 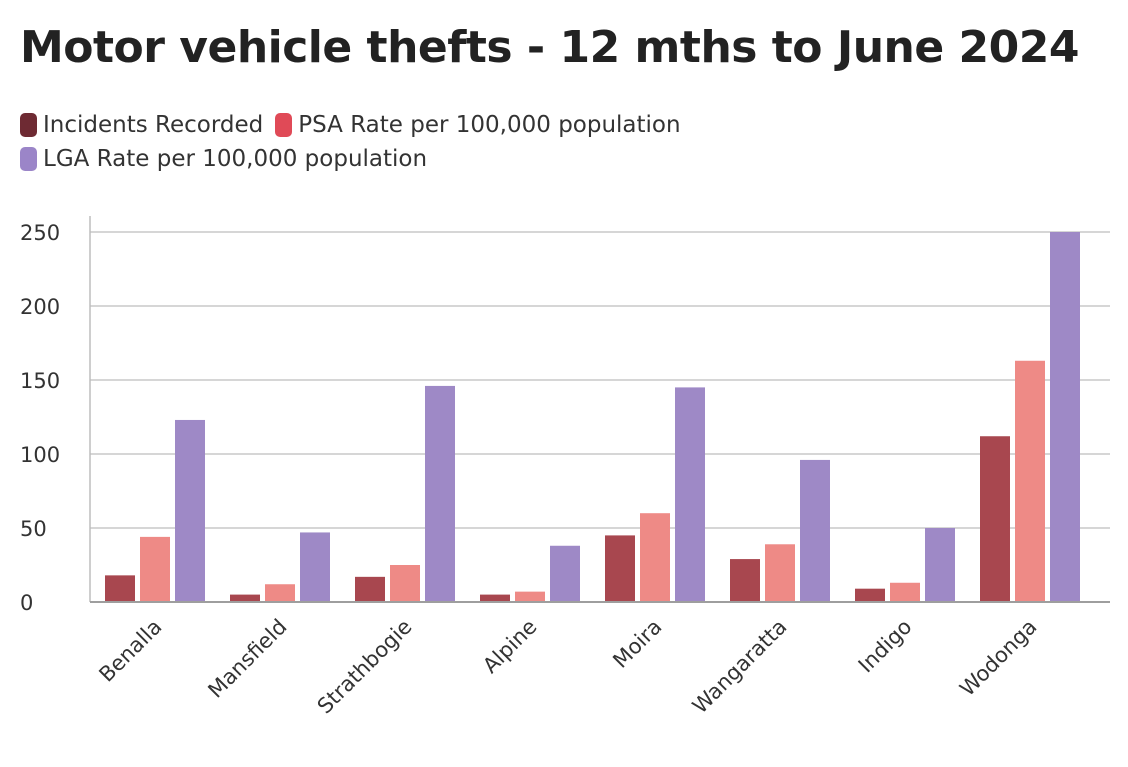 I want to click on bar-group-mansfield, so click(x=280, y=567).